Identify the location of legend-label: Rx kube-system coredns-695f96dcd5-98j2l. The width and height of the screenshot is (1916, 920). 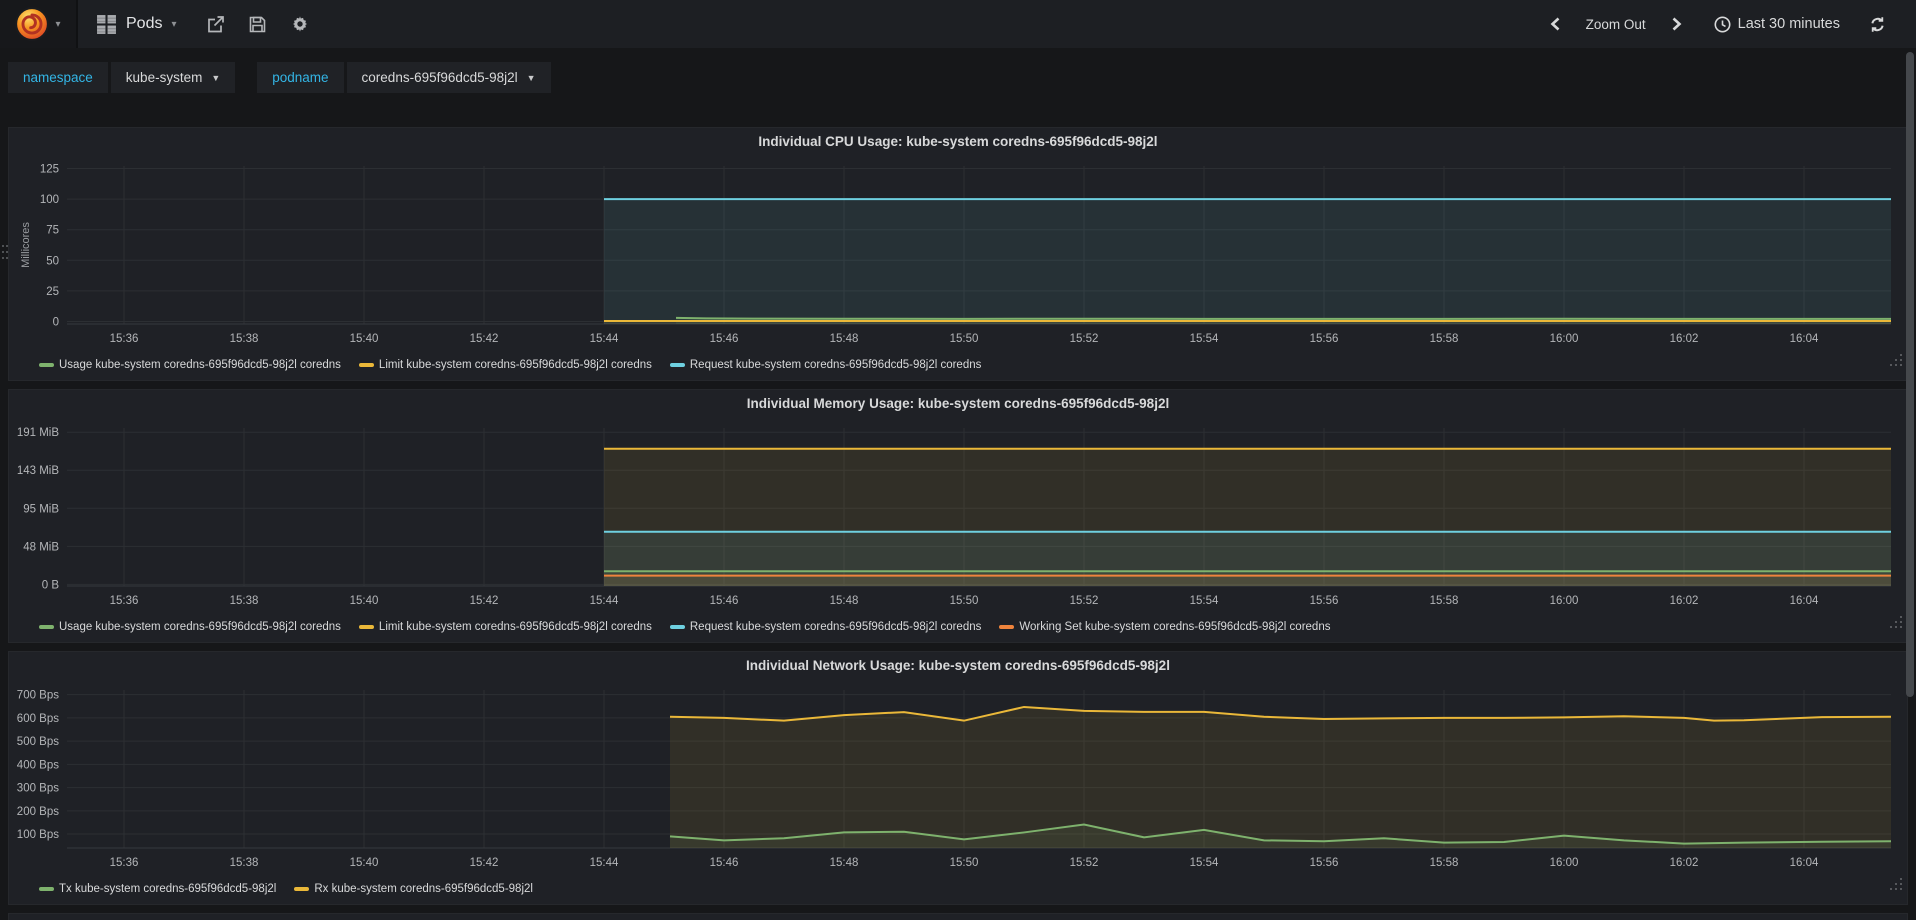
(423, 889).